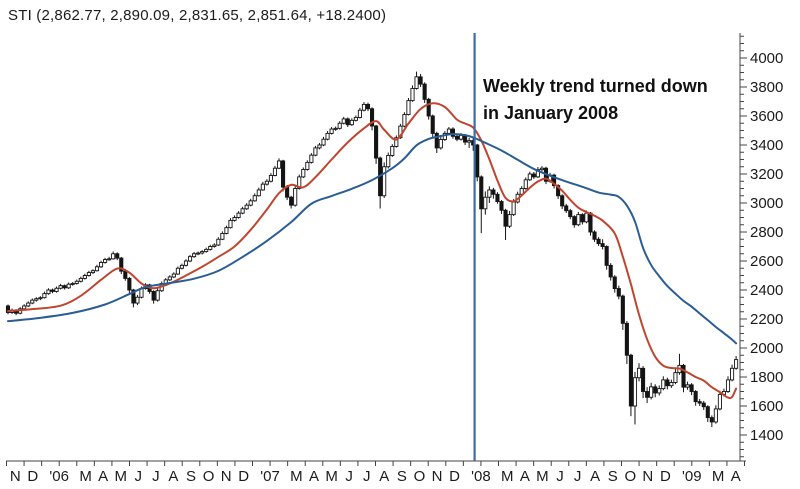 The height and width of the screenshot is (489, 800). I want to click on y-tick-label: 3000, so click(766, 203).